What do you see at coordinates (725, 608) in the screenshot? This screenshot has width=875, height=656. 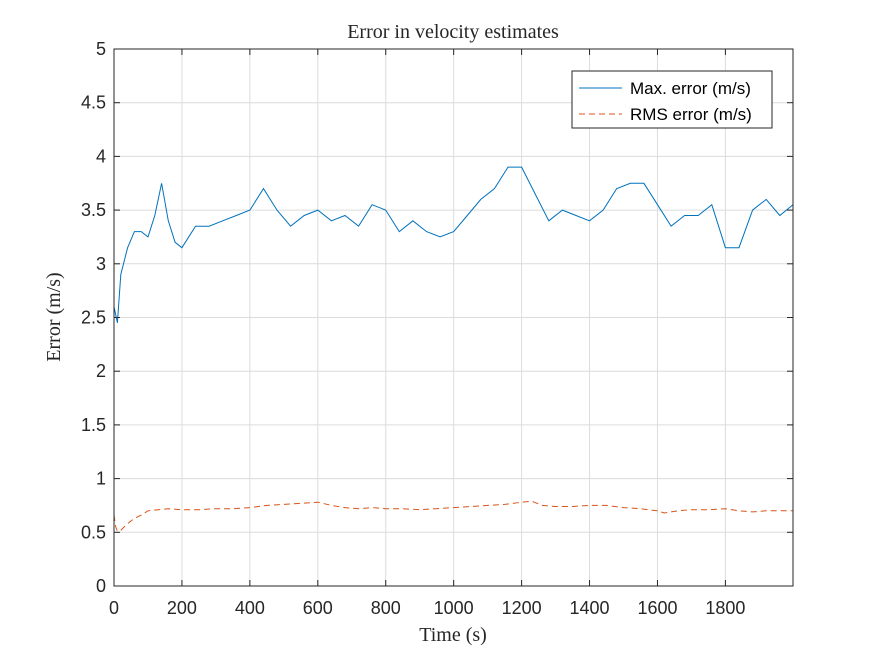 I see `x-tick-label: 1800` at bounding box center [725, 608].